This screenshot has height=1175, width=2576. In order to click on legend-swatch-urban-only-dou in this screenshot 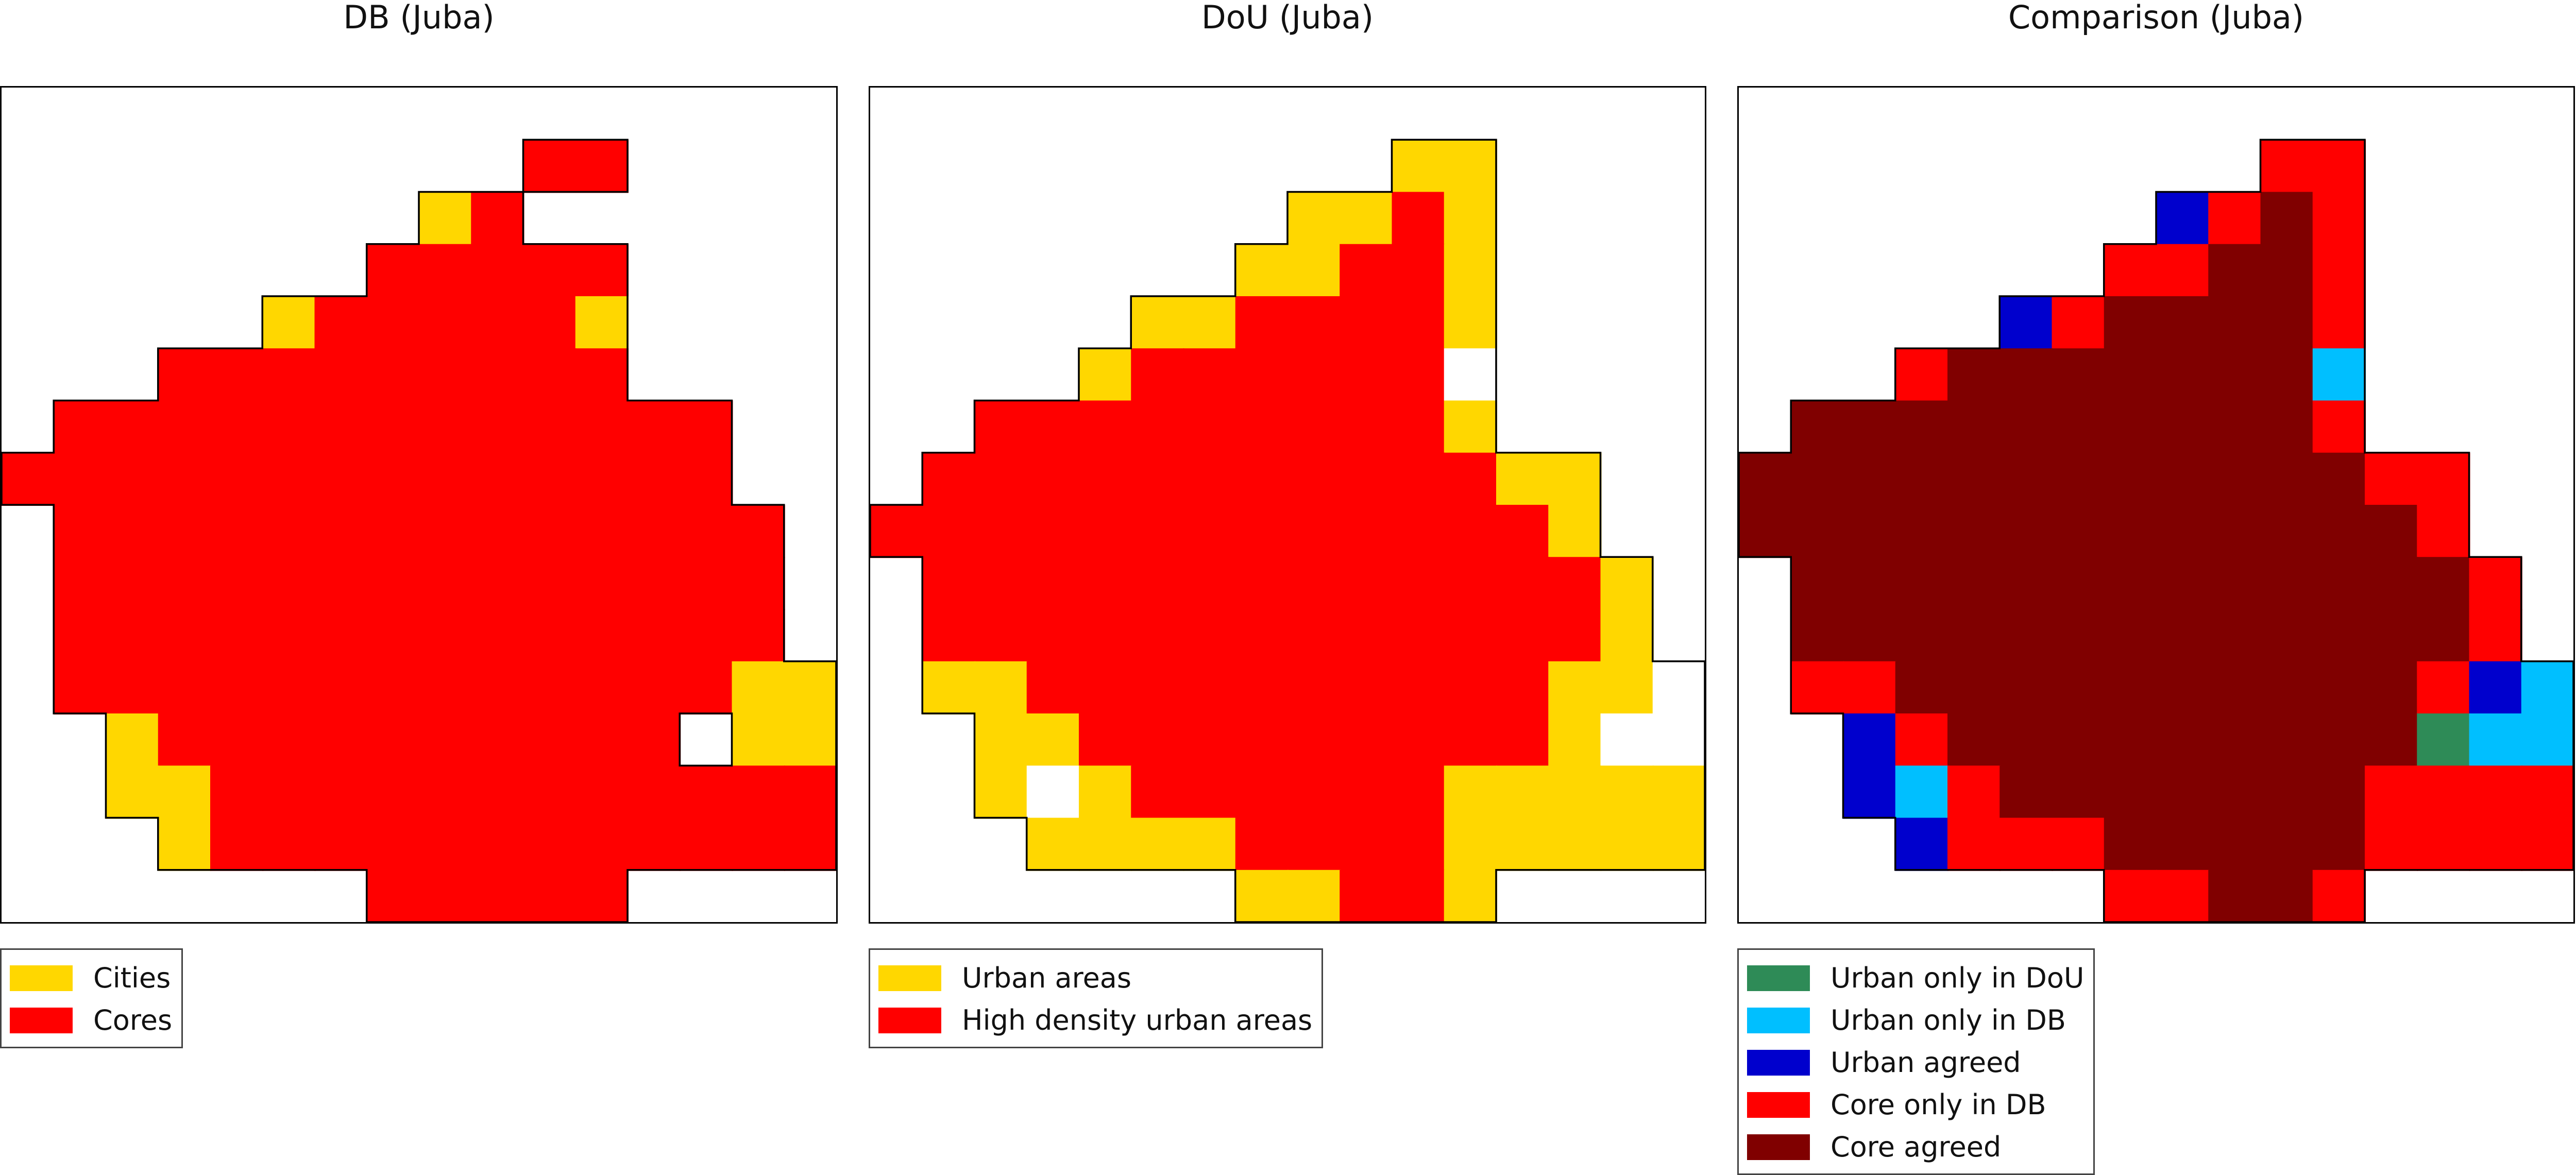, I will do `click(1778, 978)`.